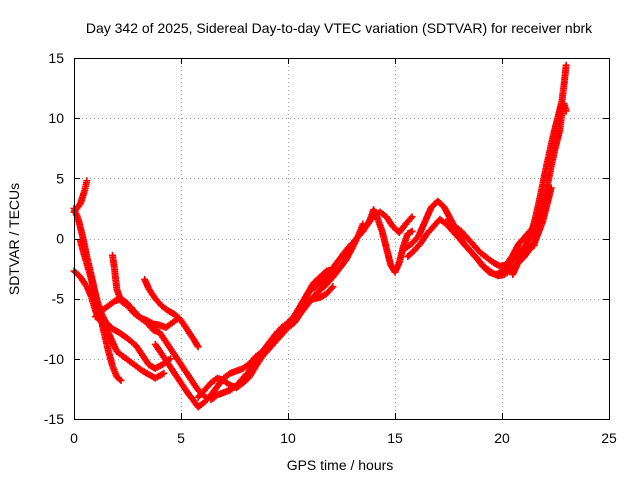  I want to click on x-tick-label: 0, so click(74, 438).